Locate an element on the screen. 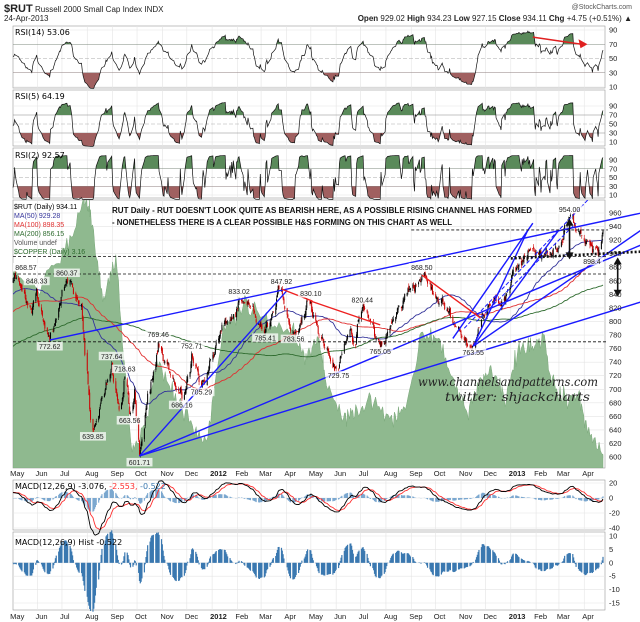 This screenshot has height=622, width=640. date-tick-label: Aug is located at coordinates (390, 616).